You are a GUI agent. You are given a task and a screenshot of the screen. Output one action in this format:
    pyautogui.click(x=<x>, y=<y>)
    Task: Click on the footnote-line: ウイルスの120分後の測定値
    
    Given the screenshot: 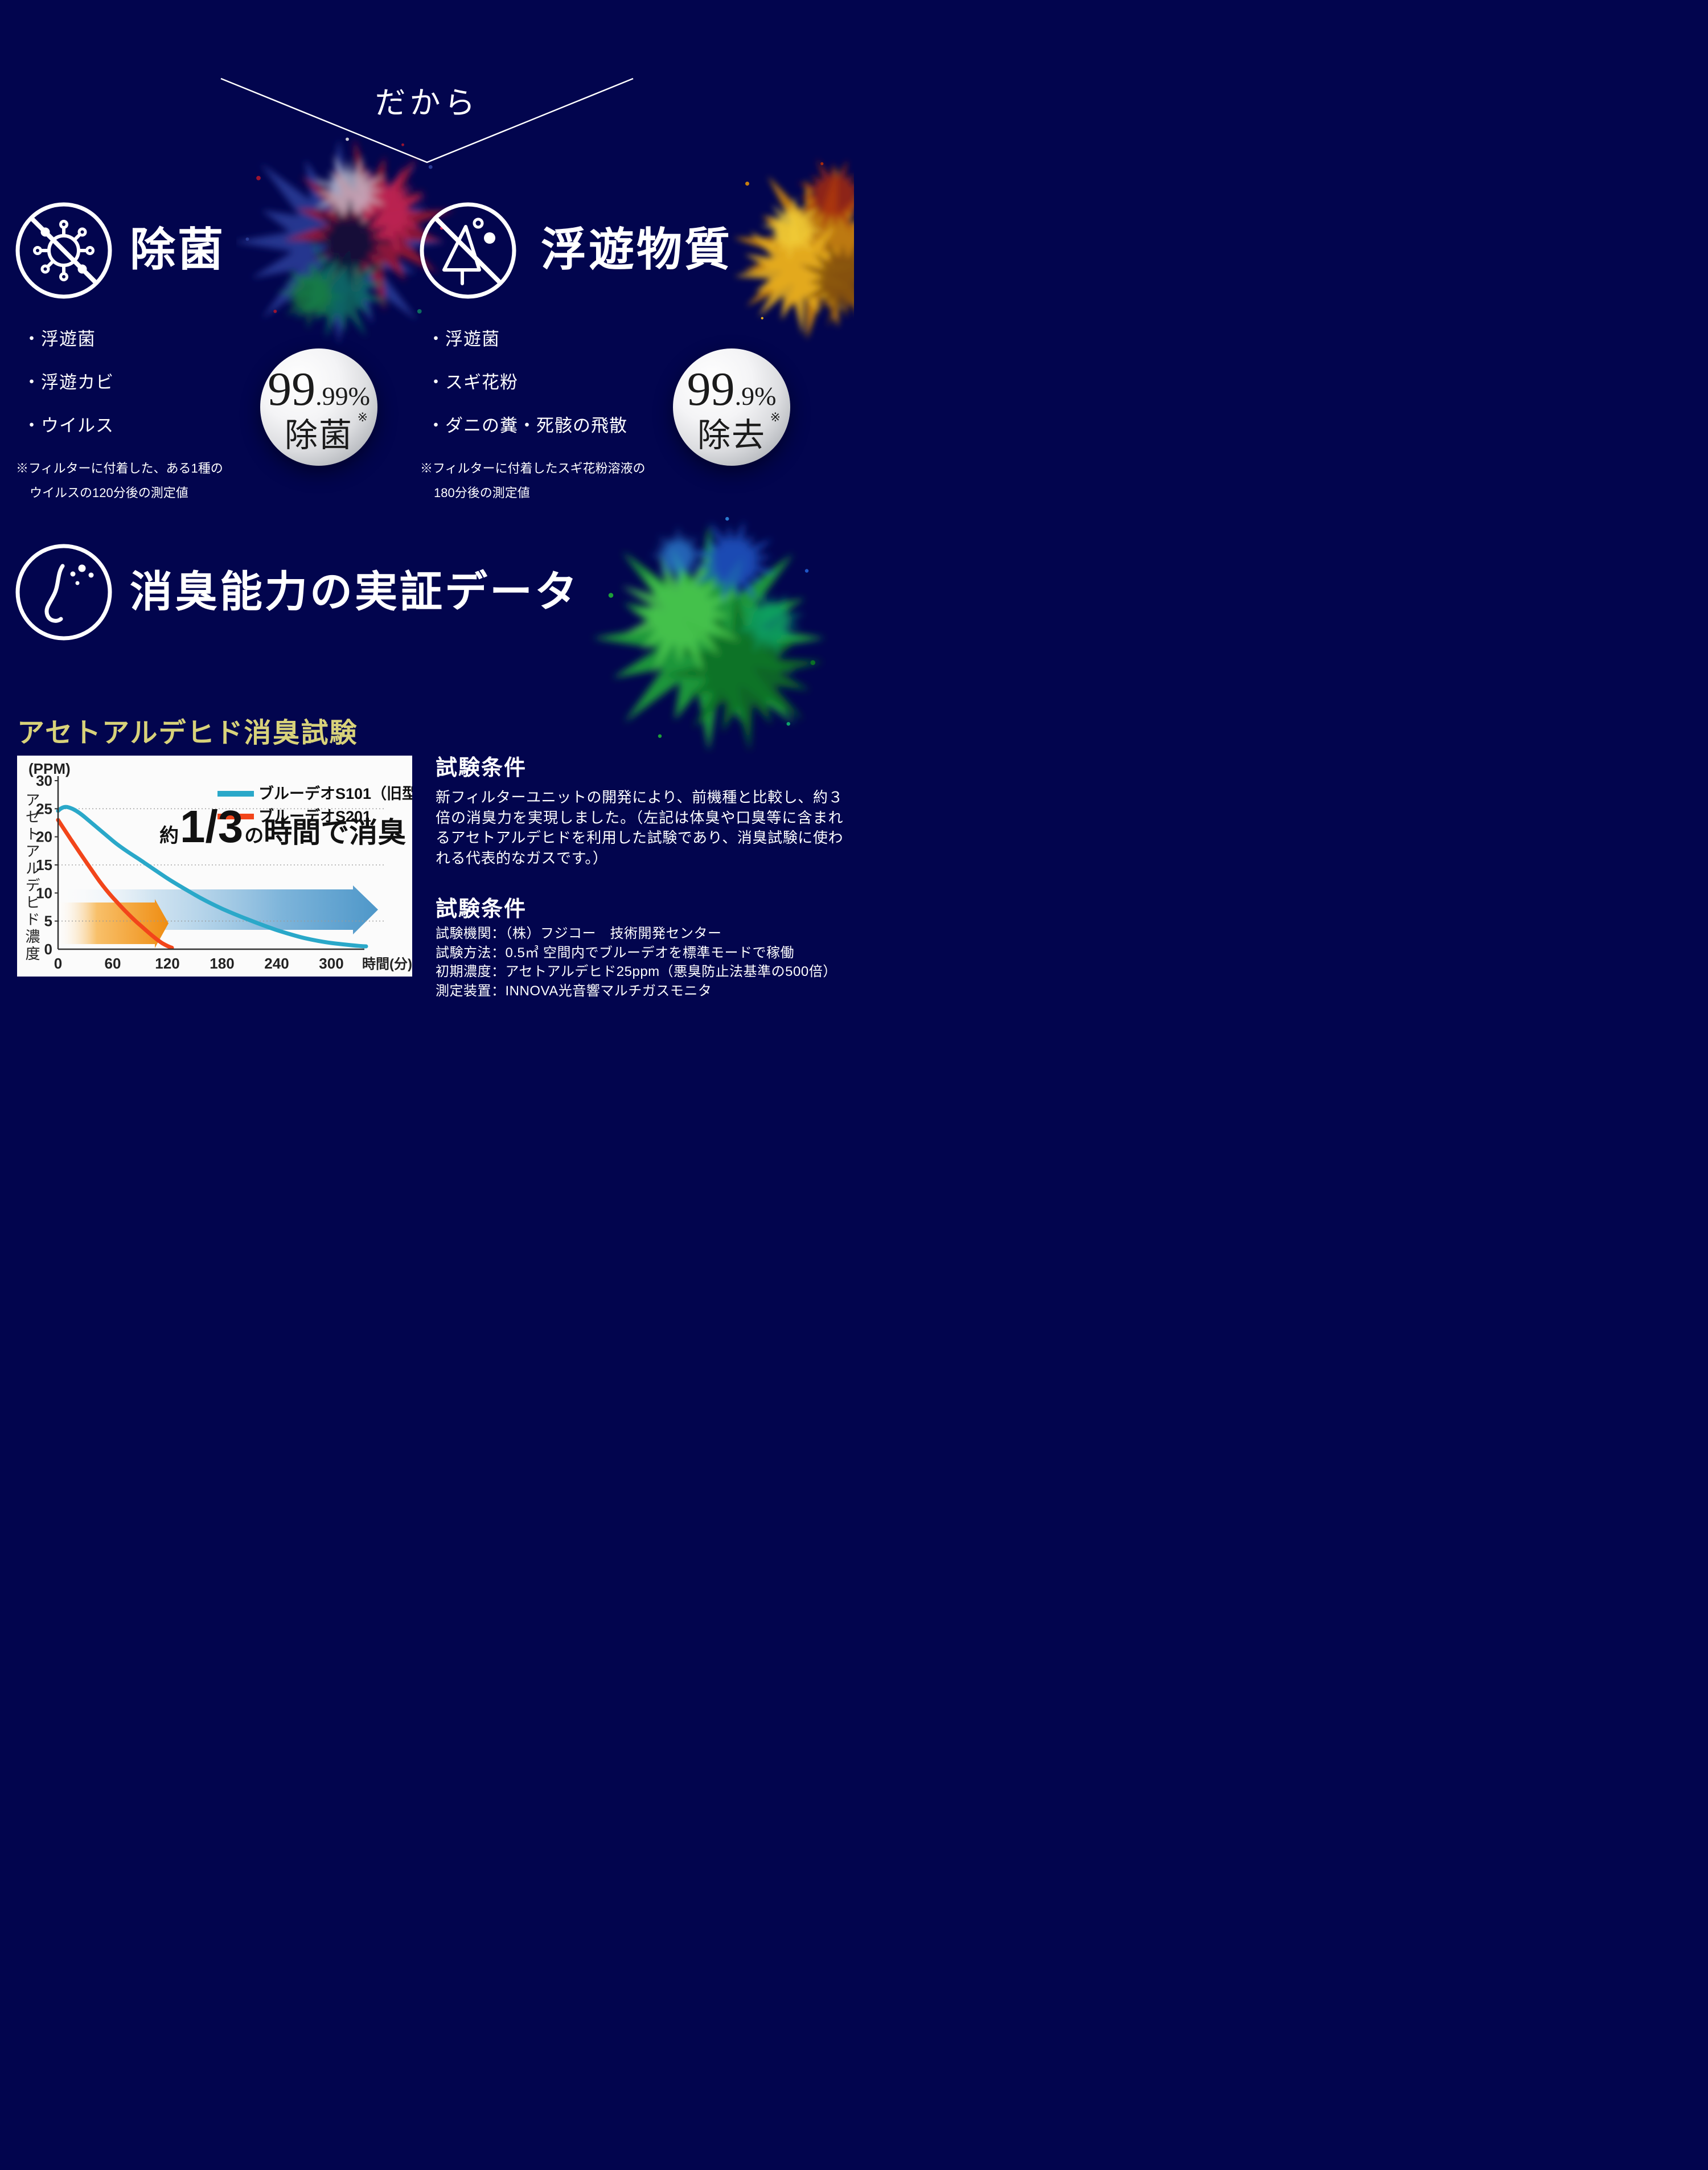 What is the action you would take?
    pyautogui.click(x=109, y=493)
    